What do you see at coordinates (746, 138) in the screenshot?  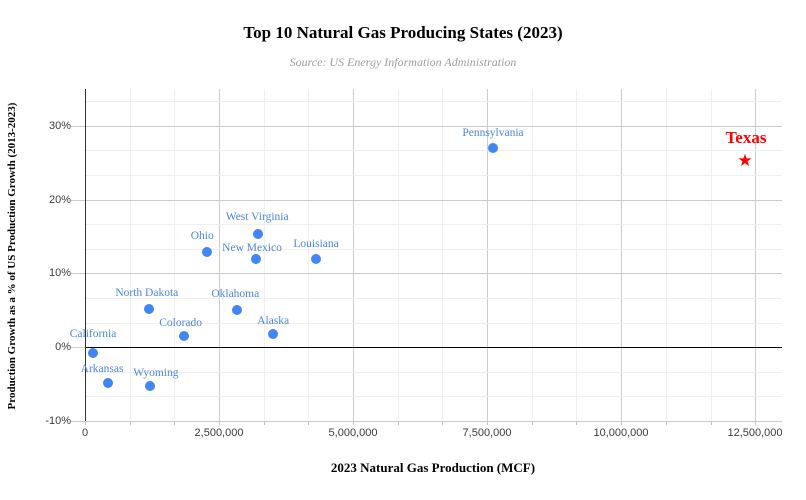 I see `highlight-point-label: Texas` at bounding box center [746, 138].